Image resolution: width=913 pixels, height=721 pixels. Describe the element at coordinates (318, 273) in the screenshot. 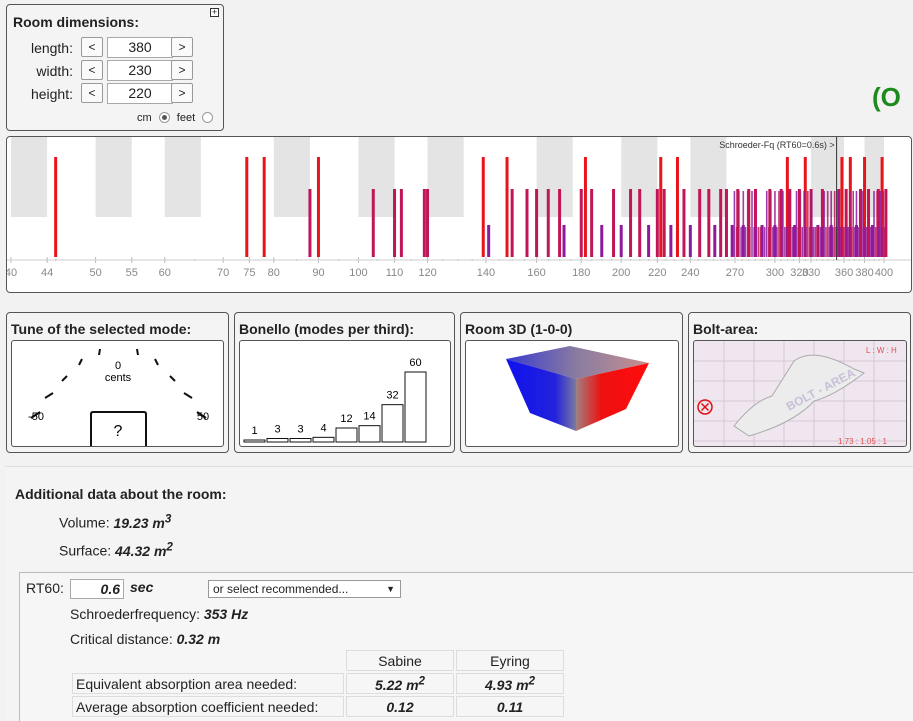

I see `spectrum-tick-label: 90` at that location.